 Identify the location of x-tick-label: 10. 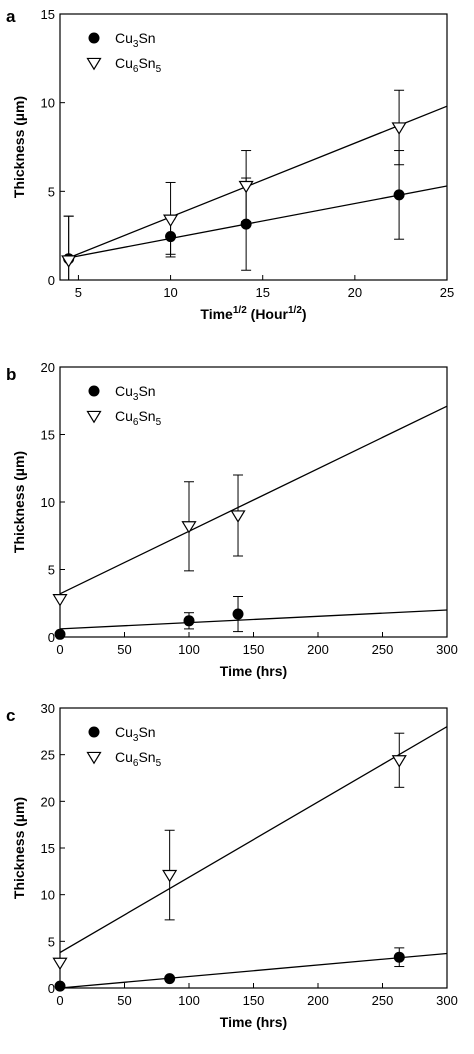
(170, 292).